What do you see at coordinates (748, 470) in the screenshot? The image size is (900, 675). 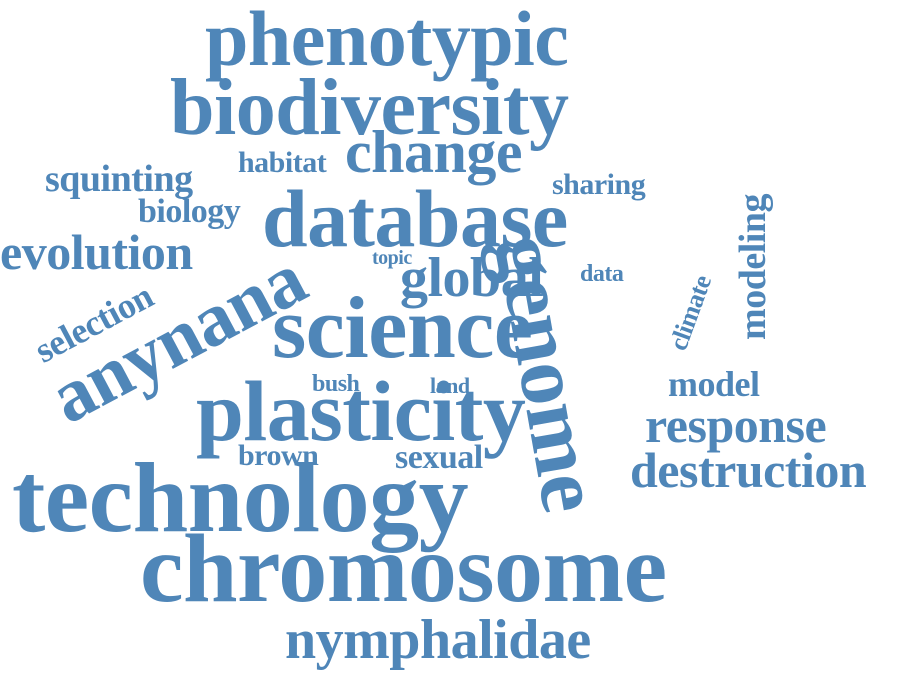 I see `word-destruction: destruction` at bounding box center [748, 470].